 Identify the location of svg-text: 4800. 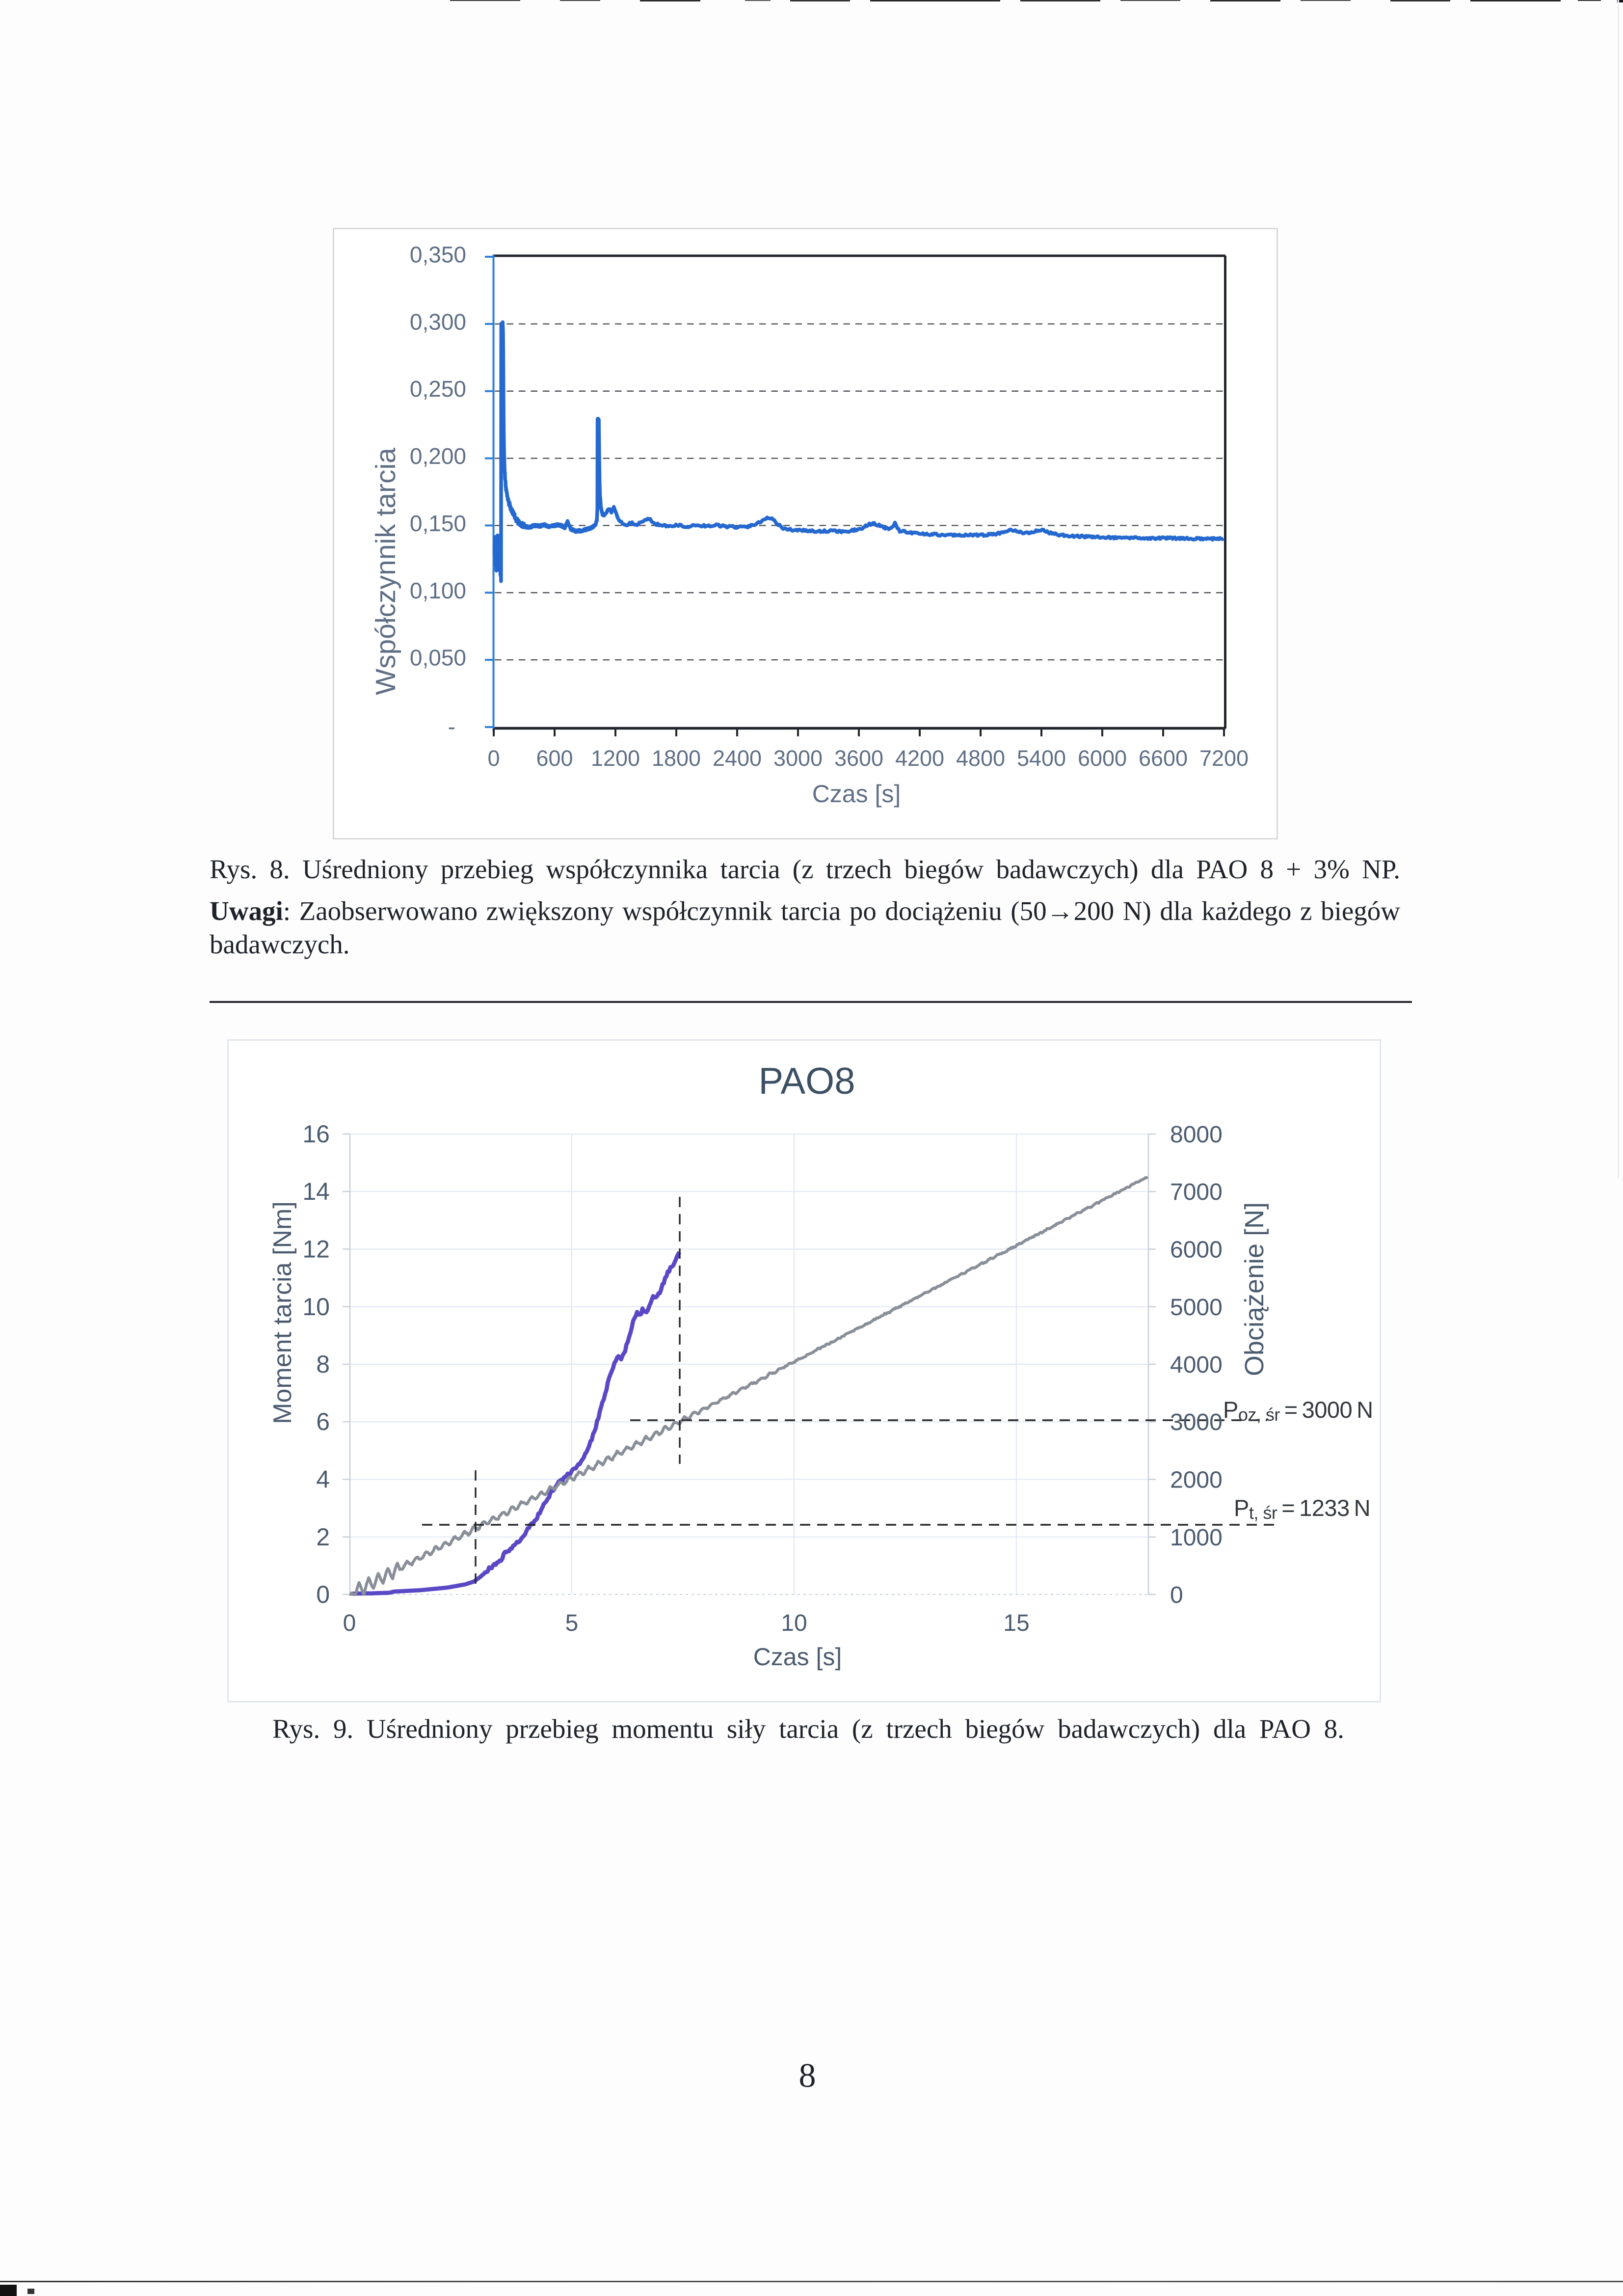
(980, 758).